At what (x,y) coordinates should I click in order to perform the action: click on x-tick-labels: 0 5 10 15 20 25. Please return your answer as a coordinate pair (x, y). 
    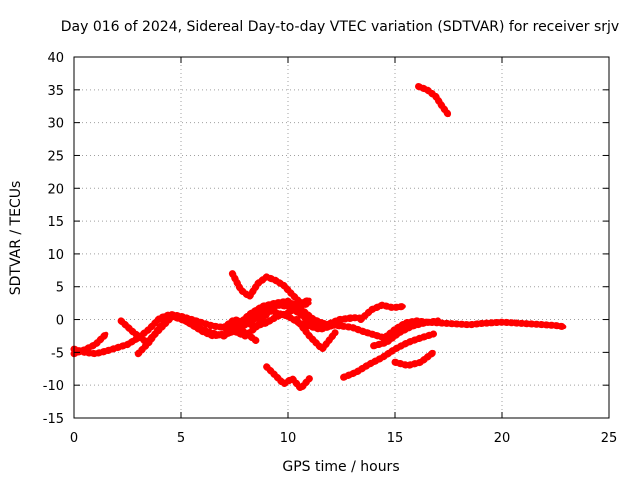
    Looking at the image, I should click on (343, 438).